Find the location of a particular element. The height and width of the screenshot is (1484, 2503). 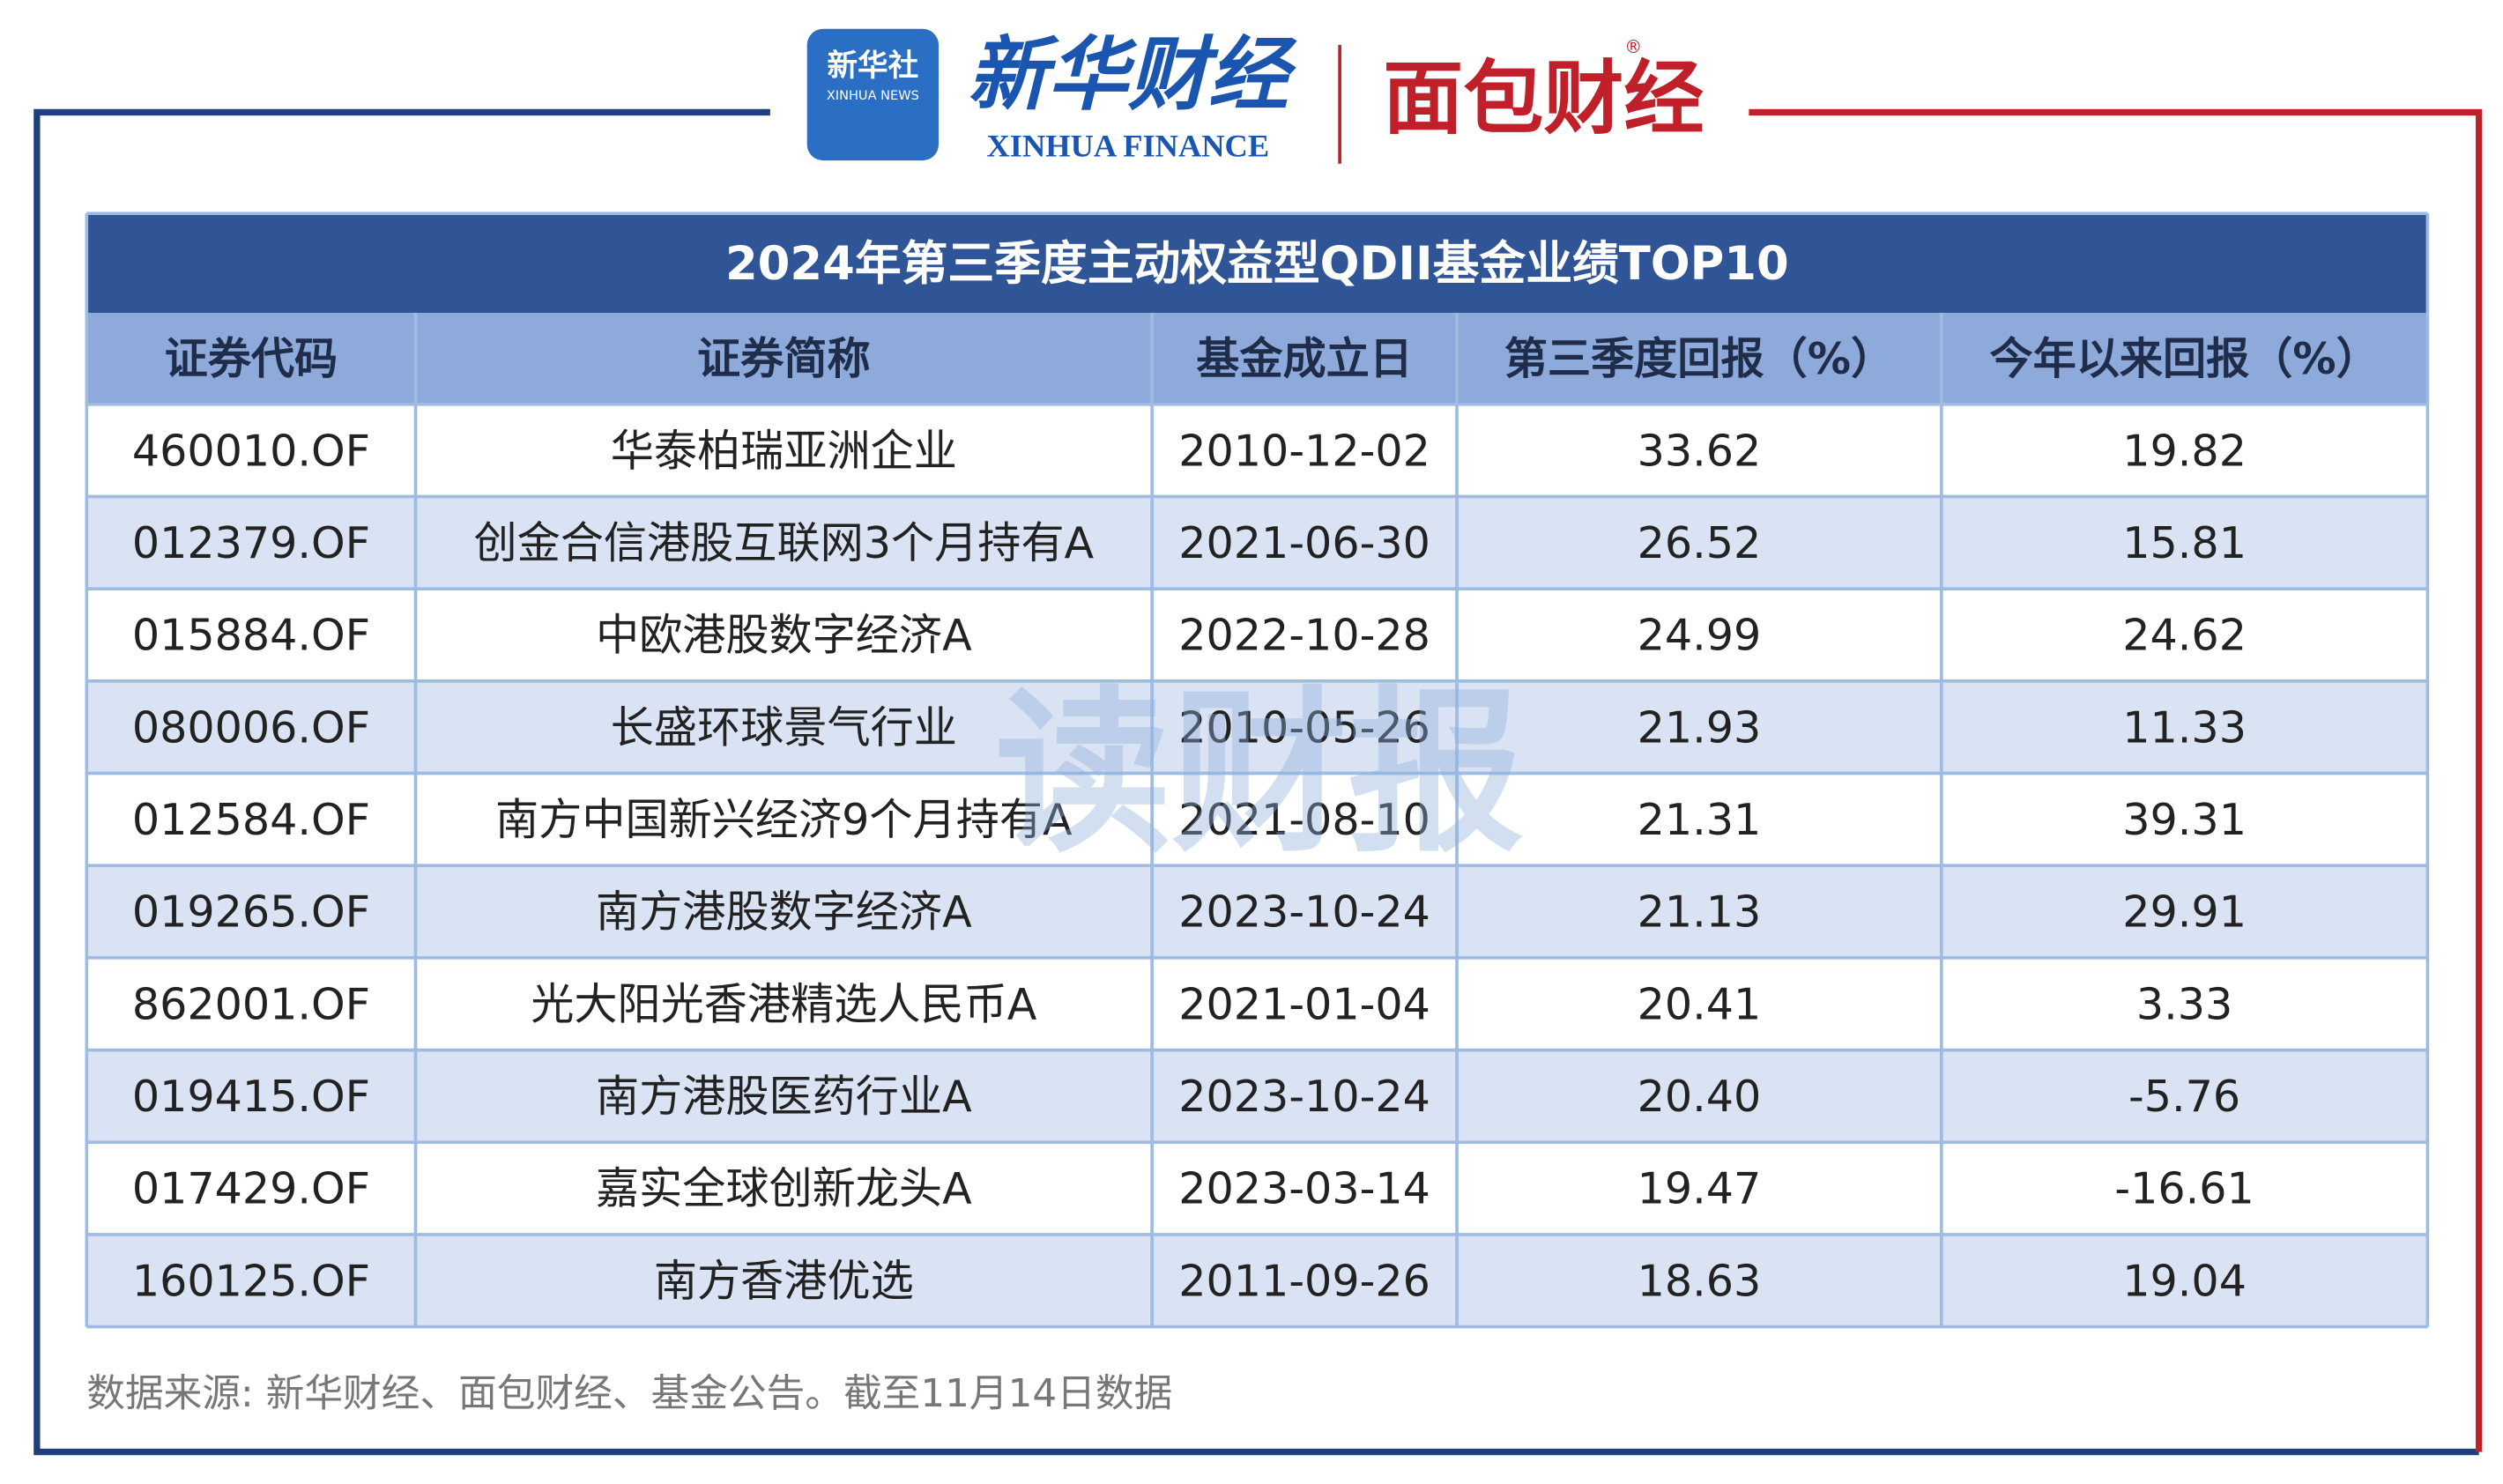

table-cell: 29.91 is located at coordinates (2184, 912).